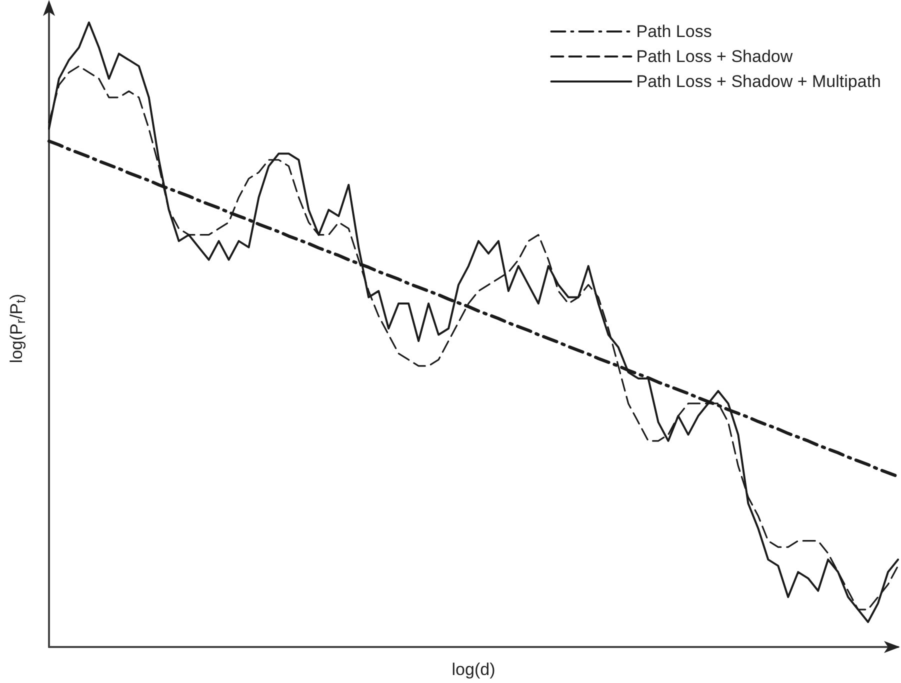 This screenshot has width=901, height=683. I want to click on x-axis-title: log(d), so click(474, 669).